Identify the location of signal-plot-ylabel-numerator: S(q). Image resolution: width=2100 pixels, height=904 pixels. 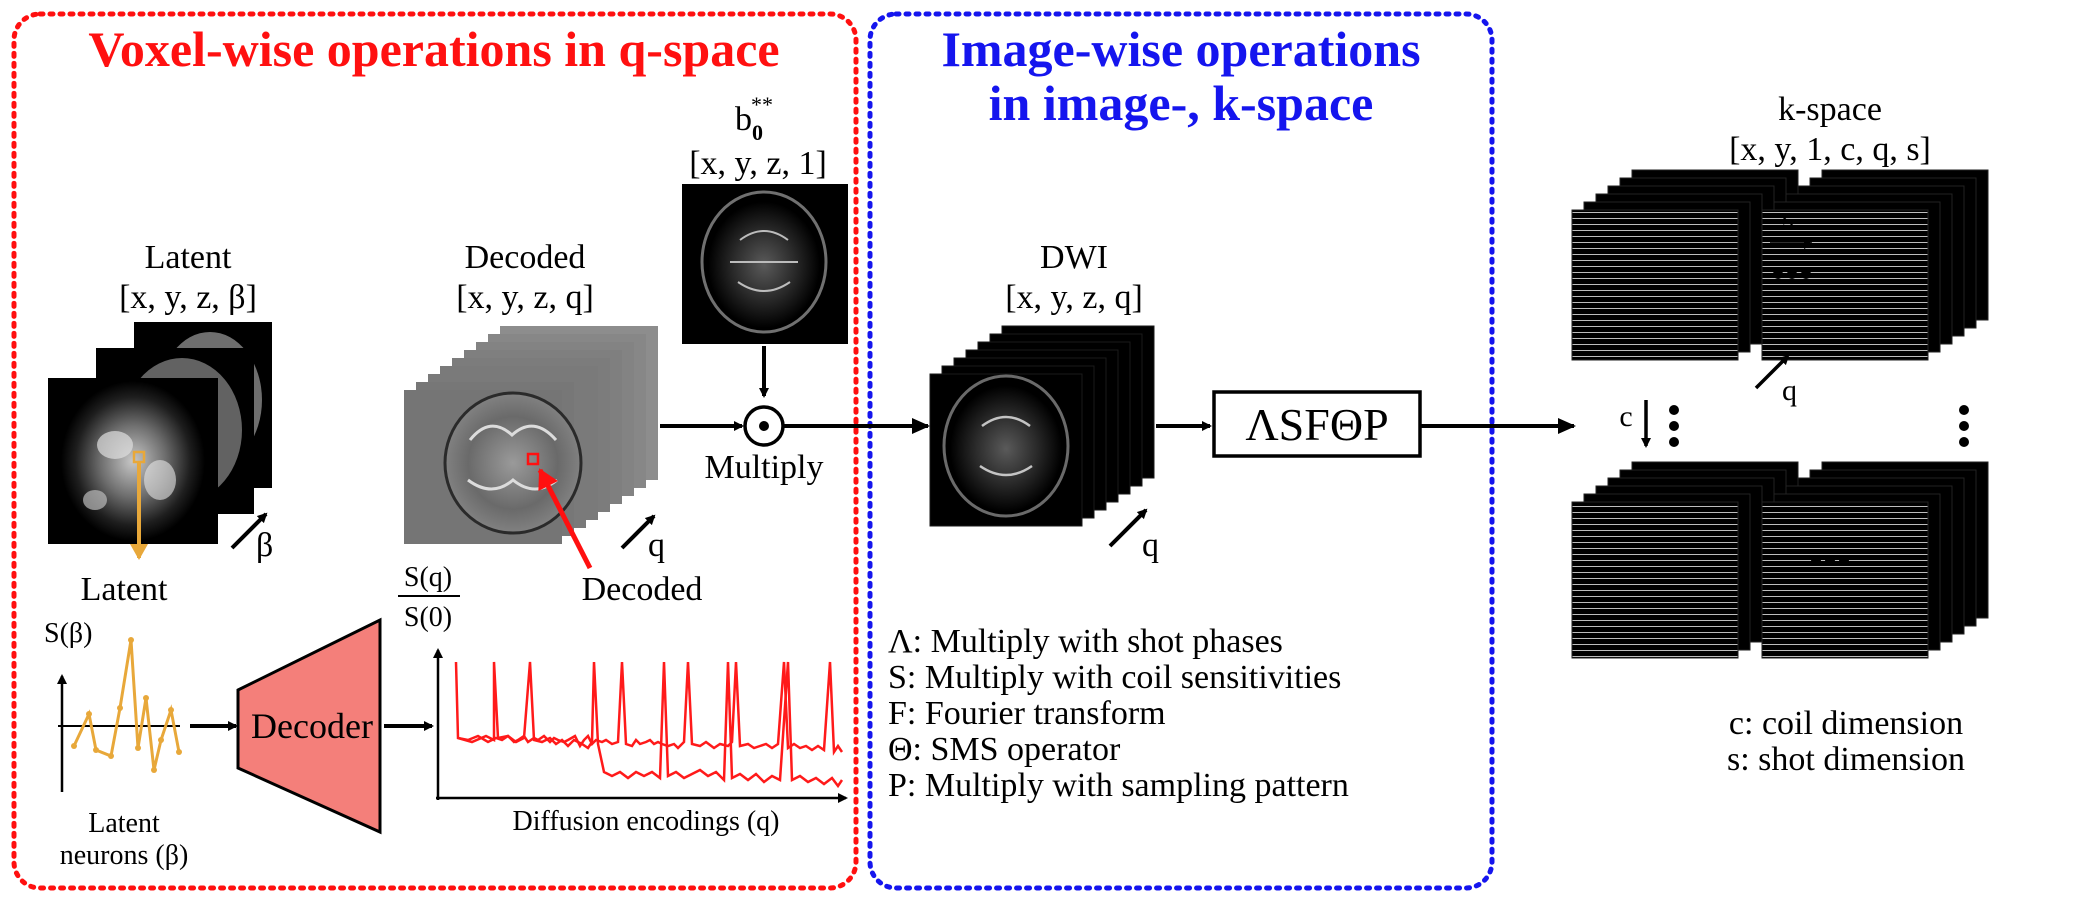
(428, 577).